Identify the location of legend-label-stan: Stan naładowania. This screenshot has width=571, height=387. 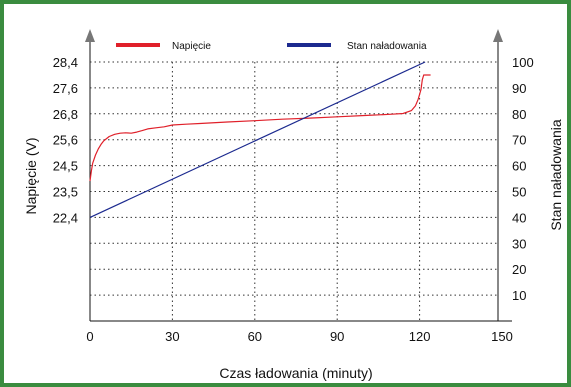
(387, 46).